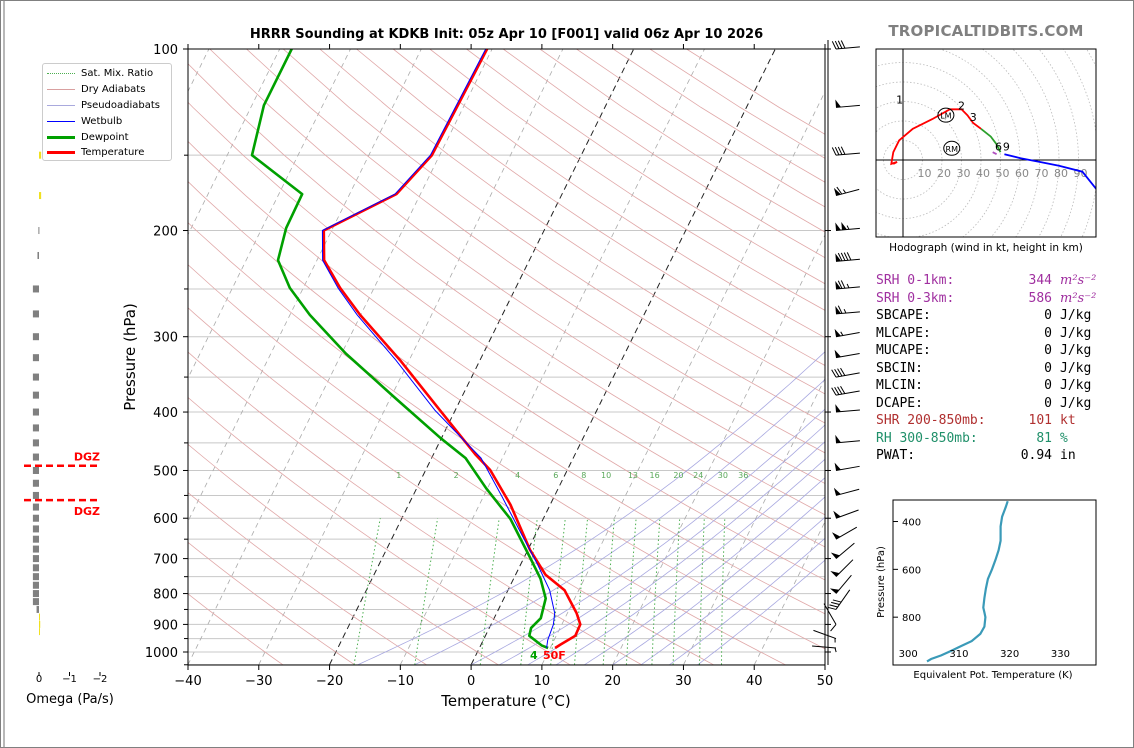 The image size is (1134, 748). What do you see at coordinates (881, 582) in the screenshot?
I see `theta-e-y-axis-label: Pressure (hPa)` at bounding box center [881, 582].